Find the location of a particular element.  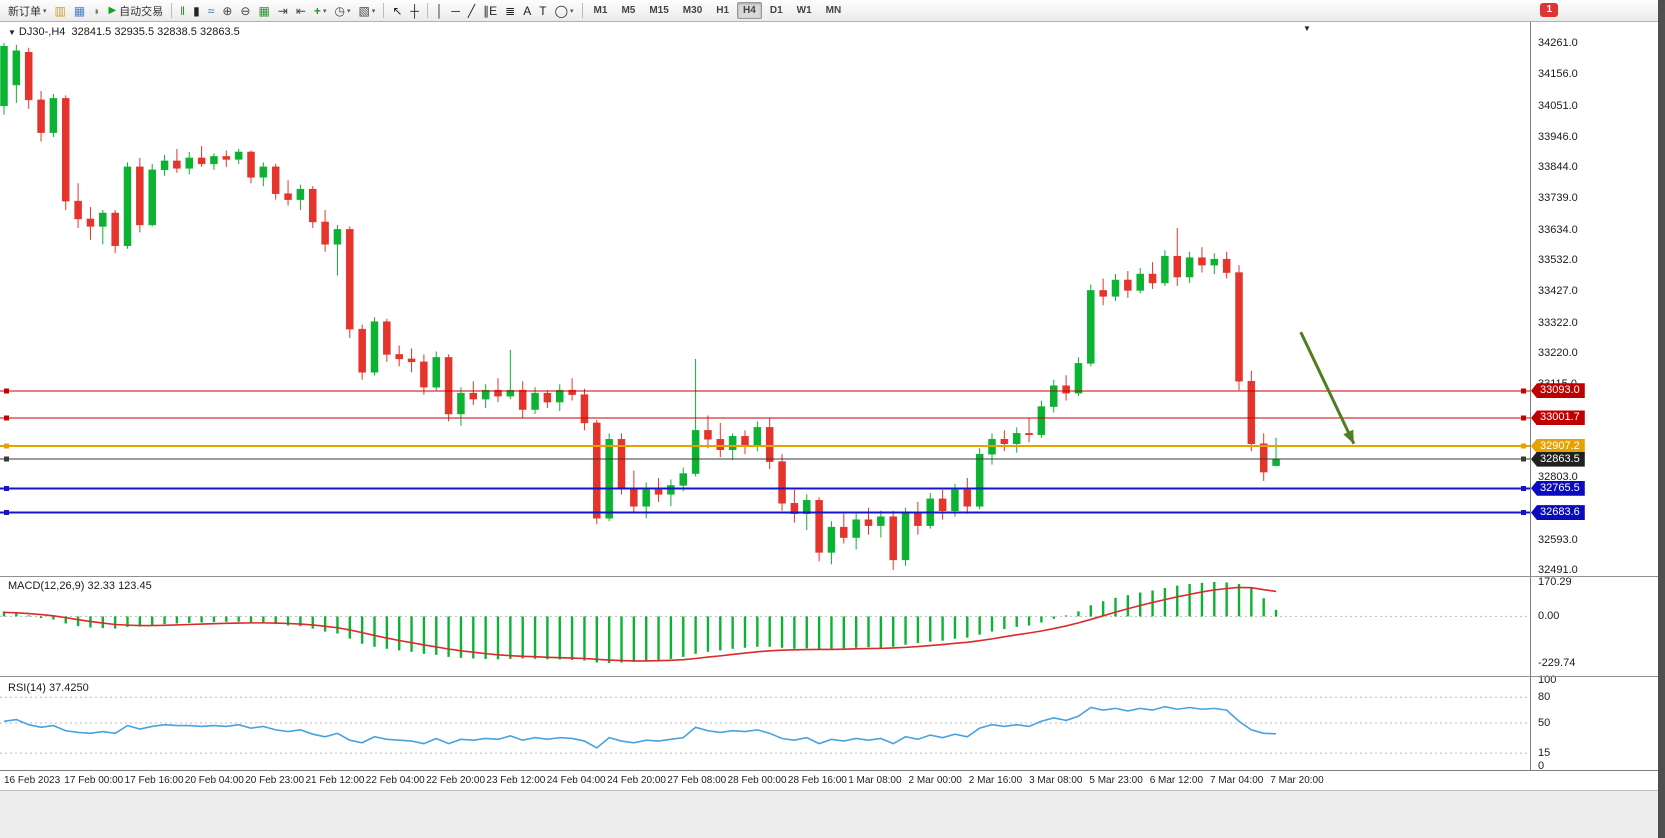

price-axis-label: 33946.0 is located at coordinates (1558, 136).